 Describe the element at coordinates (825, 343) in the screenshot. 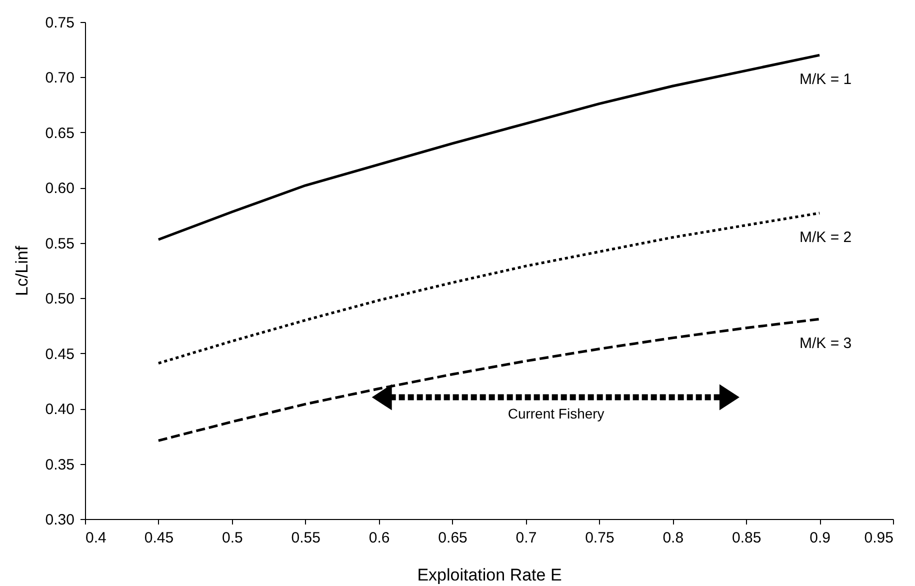

I see `series-label: M/K = 3` at that location.